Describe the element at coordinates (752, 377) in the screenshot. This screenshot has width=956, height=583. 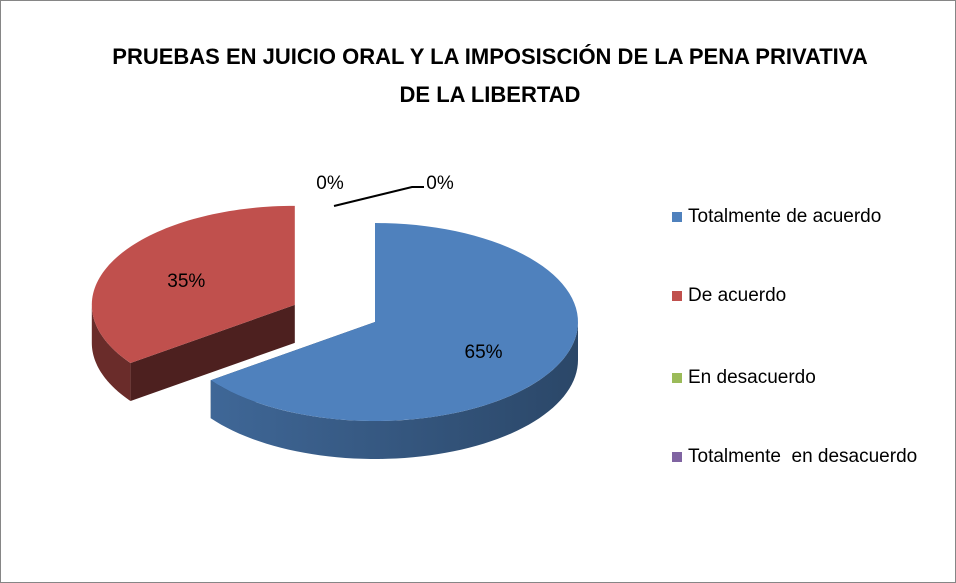
I see `legend-label: En desacuerdo` at that location.